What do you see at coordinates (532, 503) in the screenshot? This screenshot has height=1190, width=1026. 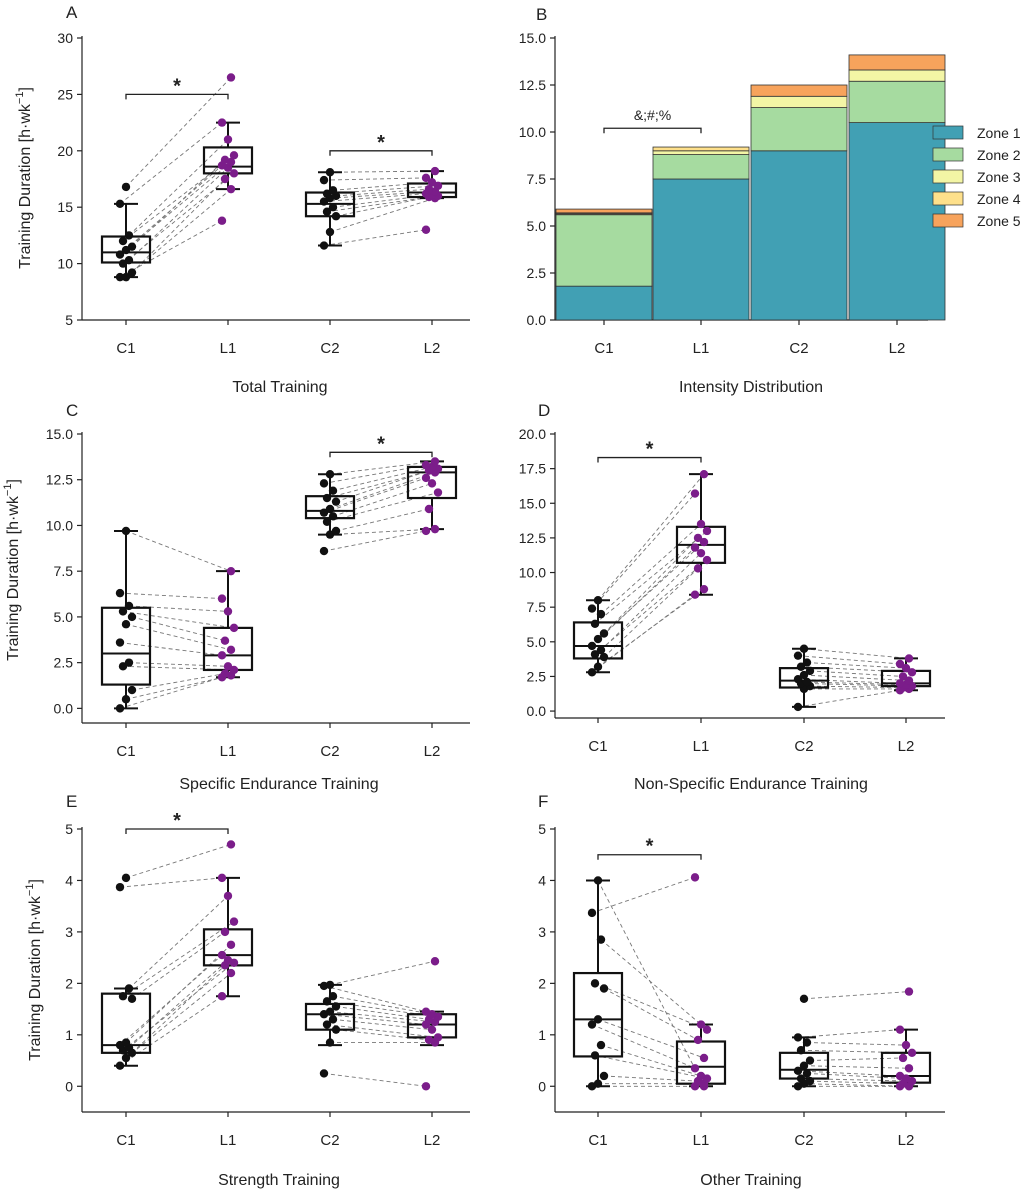 I see `y-tick-label: 15.0` at bounding box center [532, 503].